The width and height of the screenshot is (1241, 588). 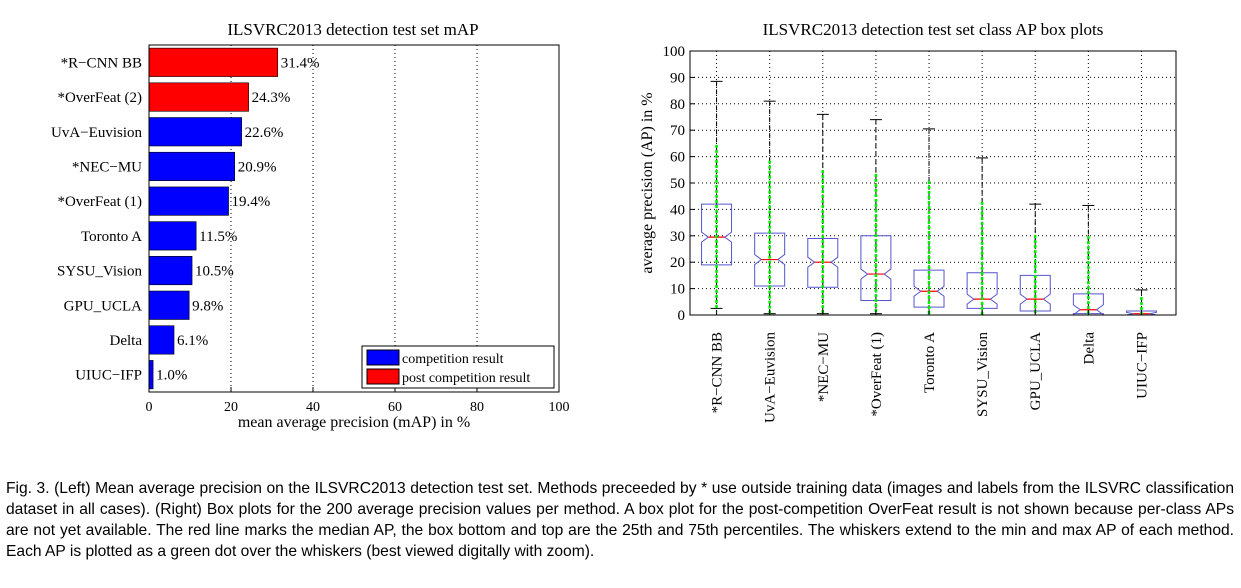 What do you see at coordinates (647, 182) in the screenshot?
I see `y-axis-label: average precision (AP) in %` at bounding box center [647, 182].